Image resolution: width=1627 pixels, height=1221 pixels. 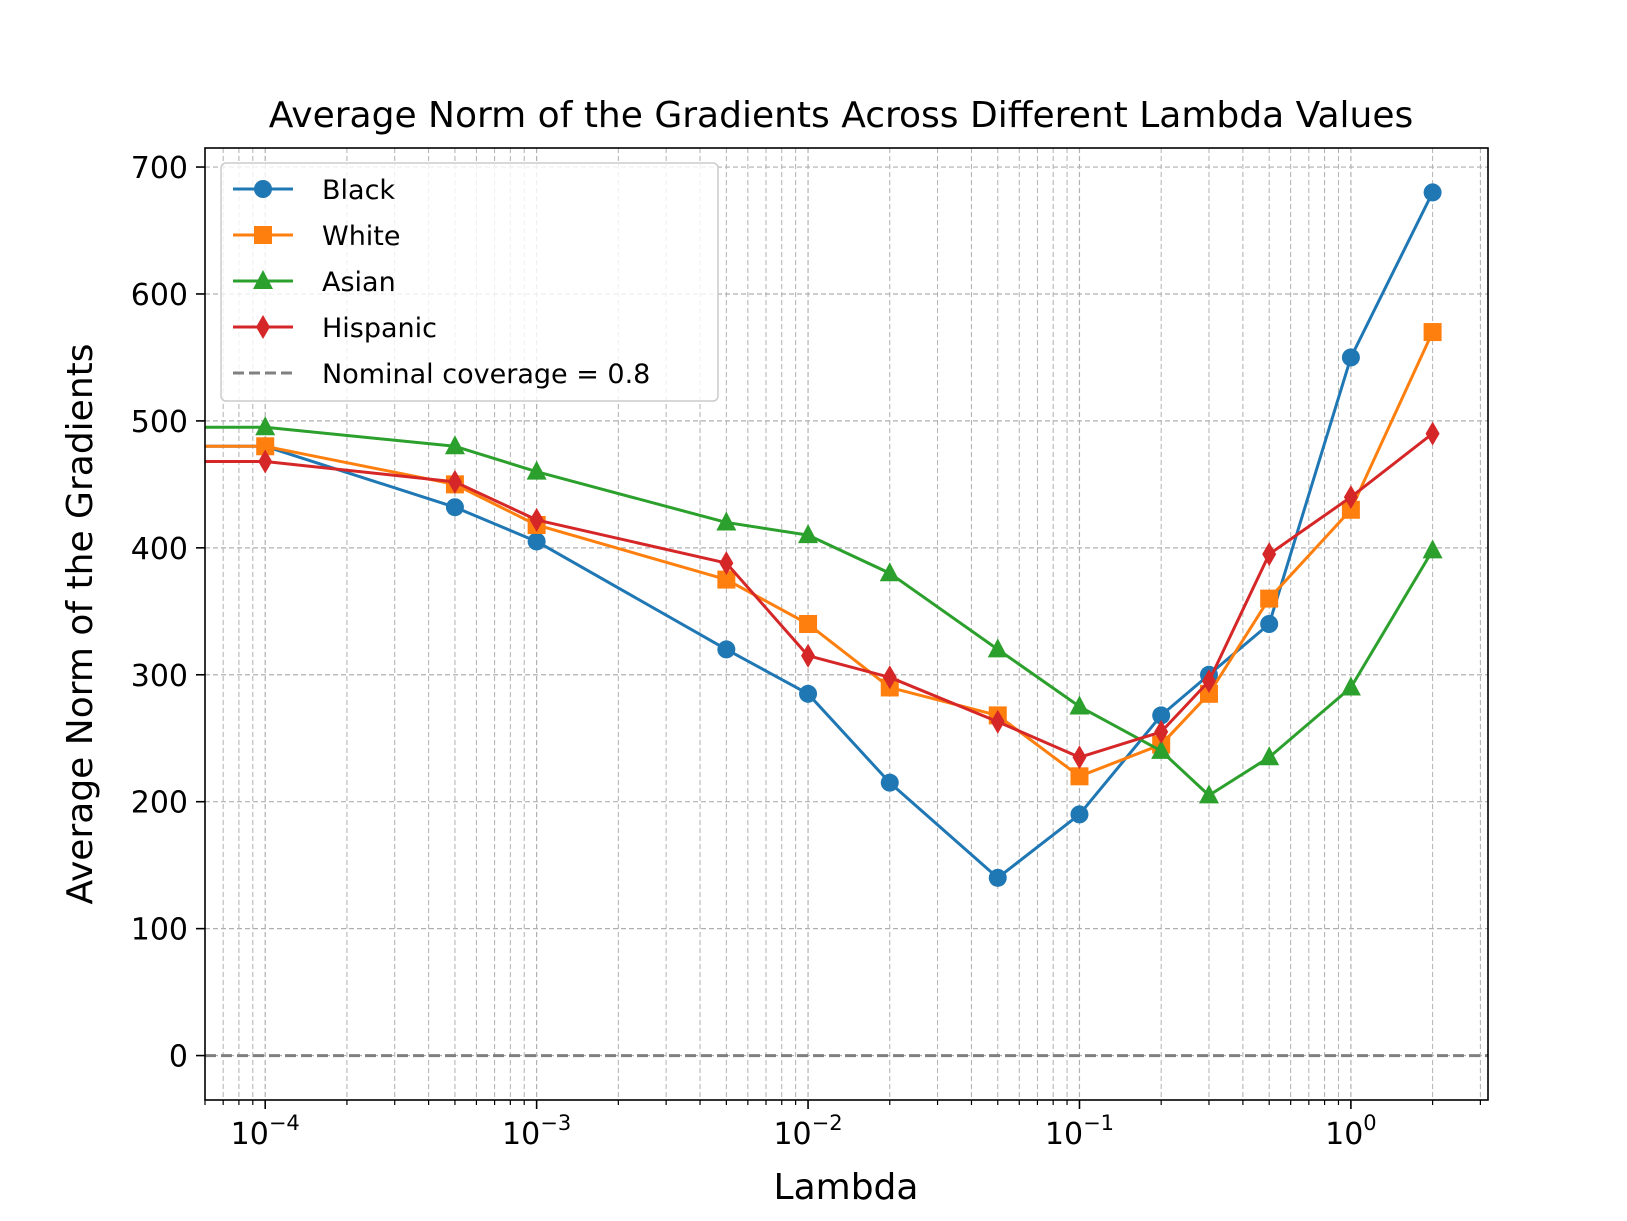 I want to click on x-axis-label: Lambda, so click(x=846, y=1187).